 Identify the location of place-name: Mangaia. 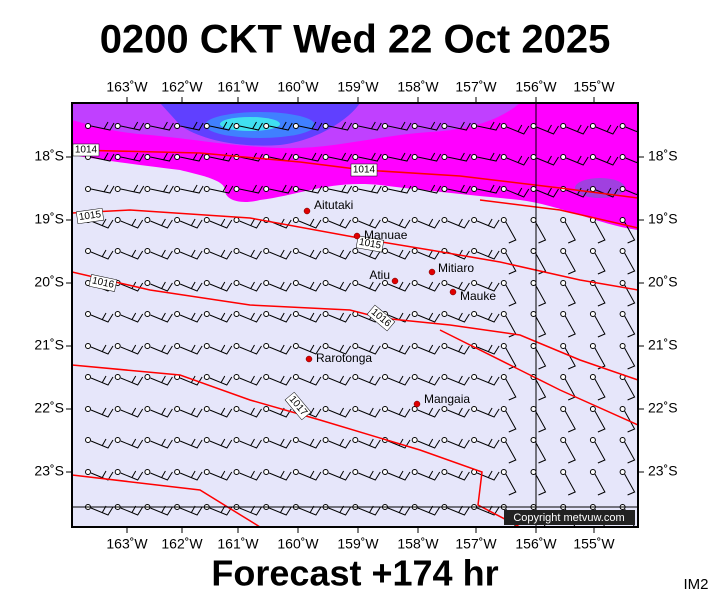
(447, 399).